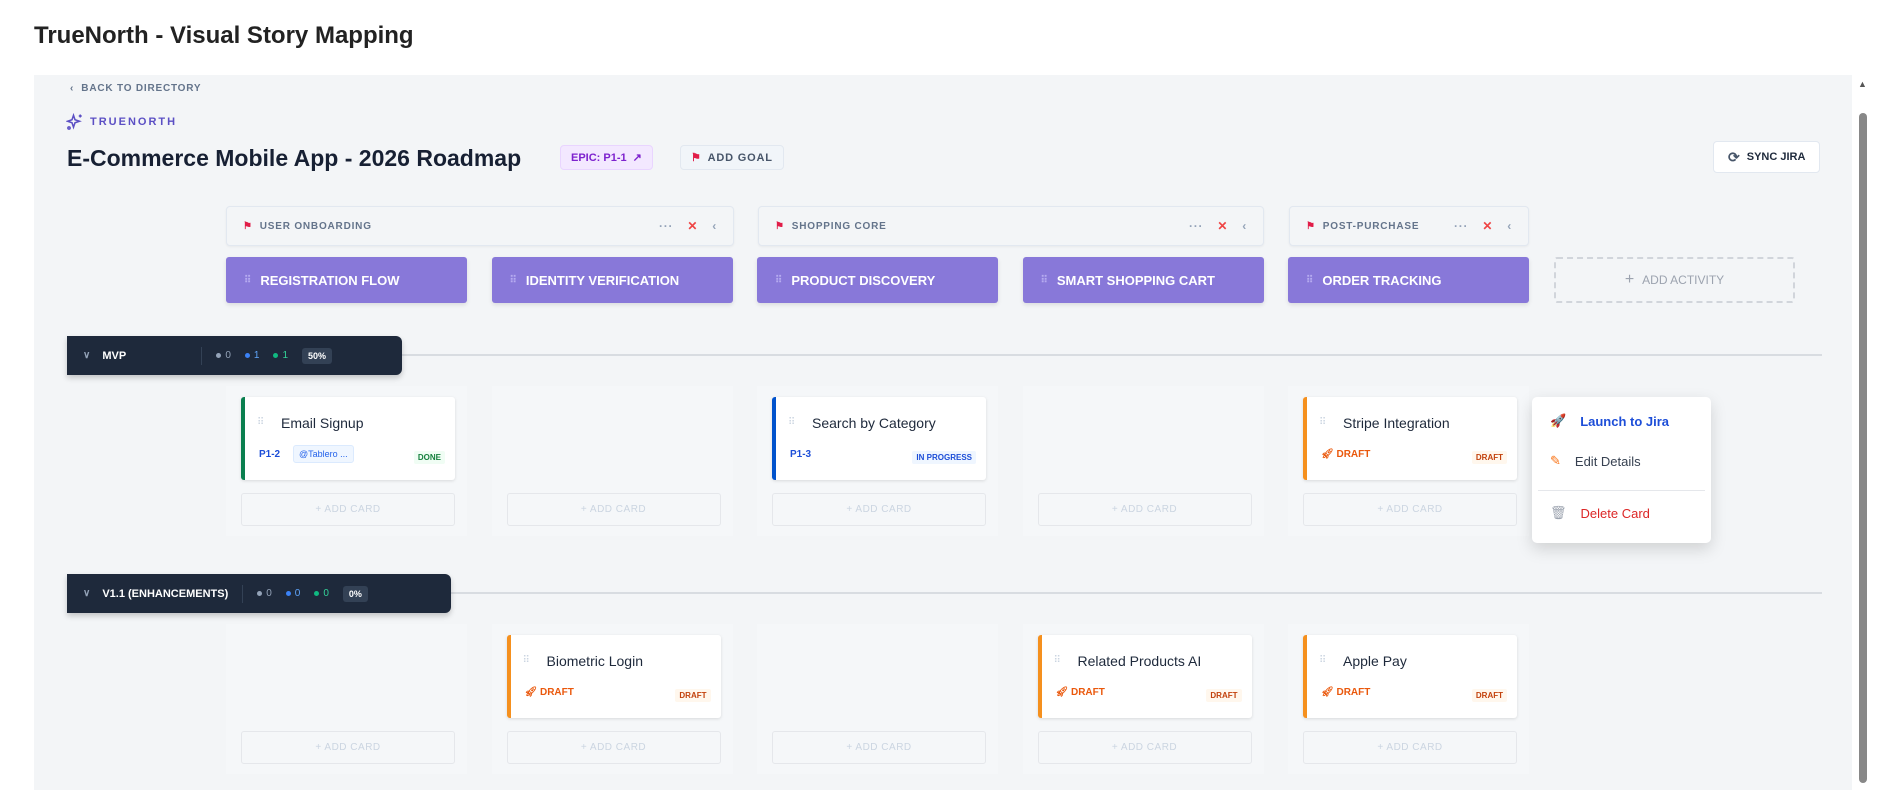 Image resolution: width=1898 pixels, height=790 pixels. What do you see at coordinates (346, 280) in the screenshot?
I see `activity-card: ⠿ REGISTRATION FLOW` at bounding box center [346, 280].